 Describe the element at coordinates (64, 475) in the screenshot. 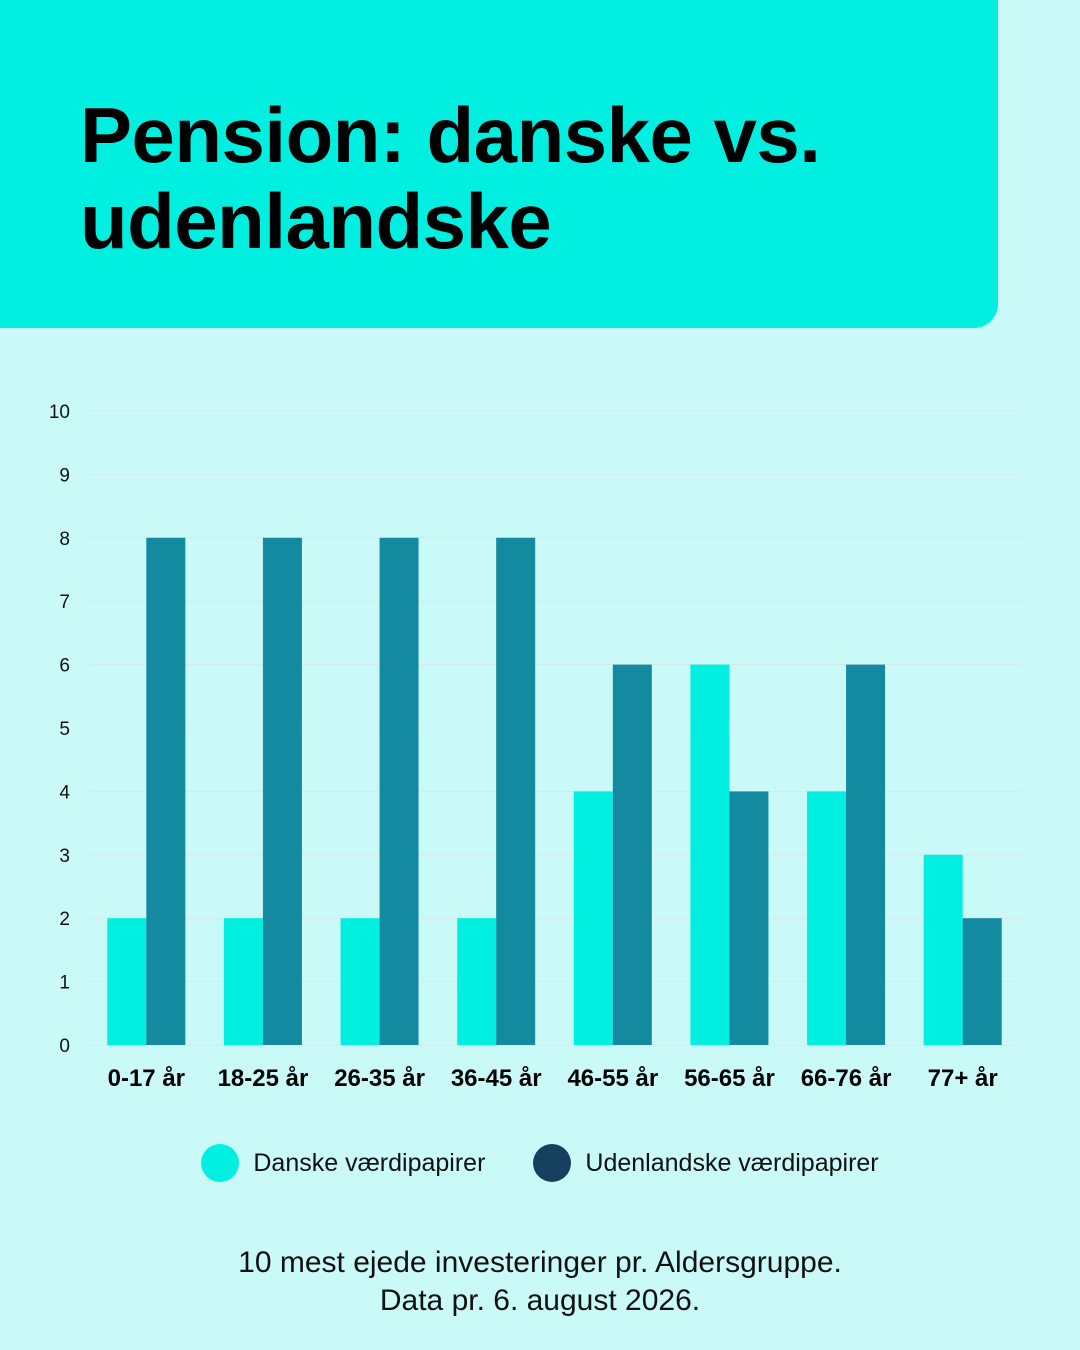

I see `y-tick-label: 9` at that location.